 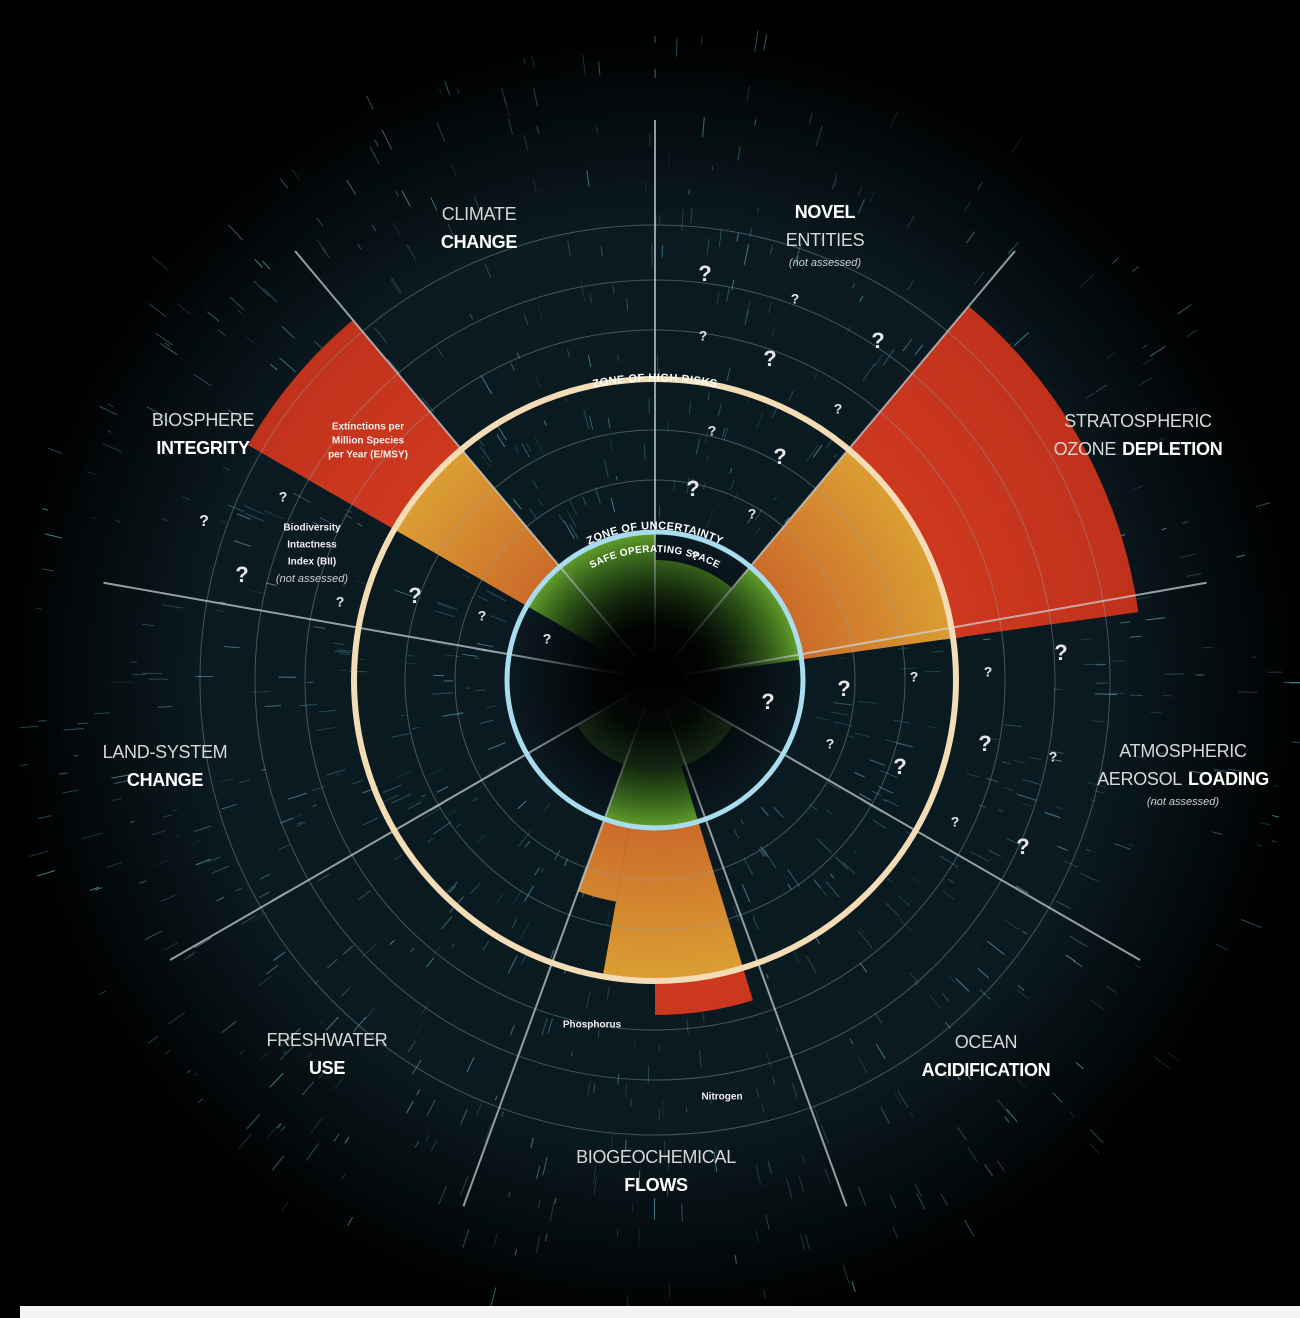 What do you see at coordinates (1183, 779) in the screenshot?
I see `boundary-label: AEROSOL LOADING` at bounding box center [1183, 779].